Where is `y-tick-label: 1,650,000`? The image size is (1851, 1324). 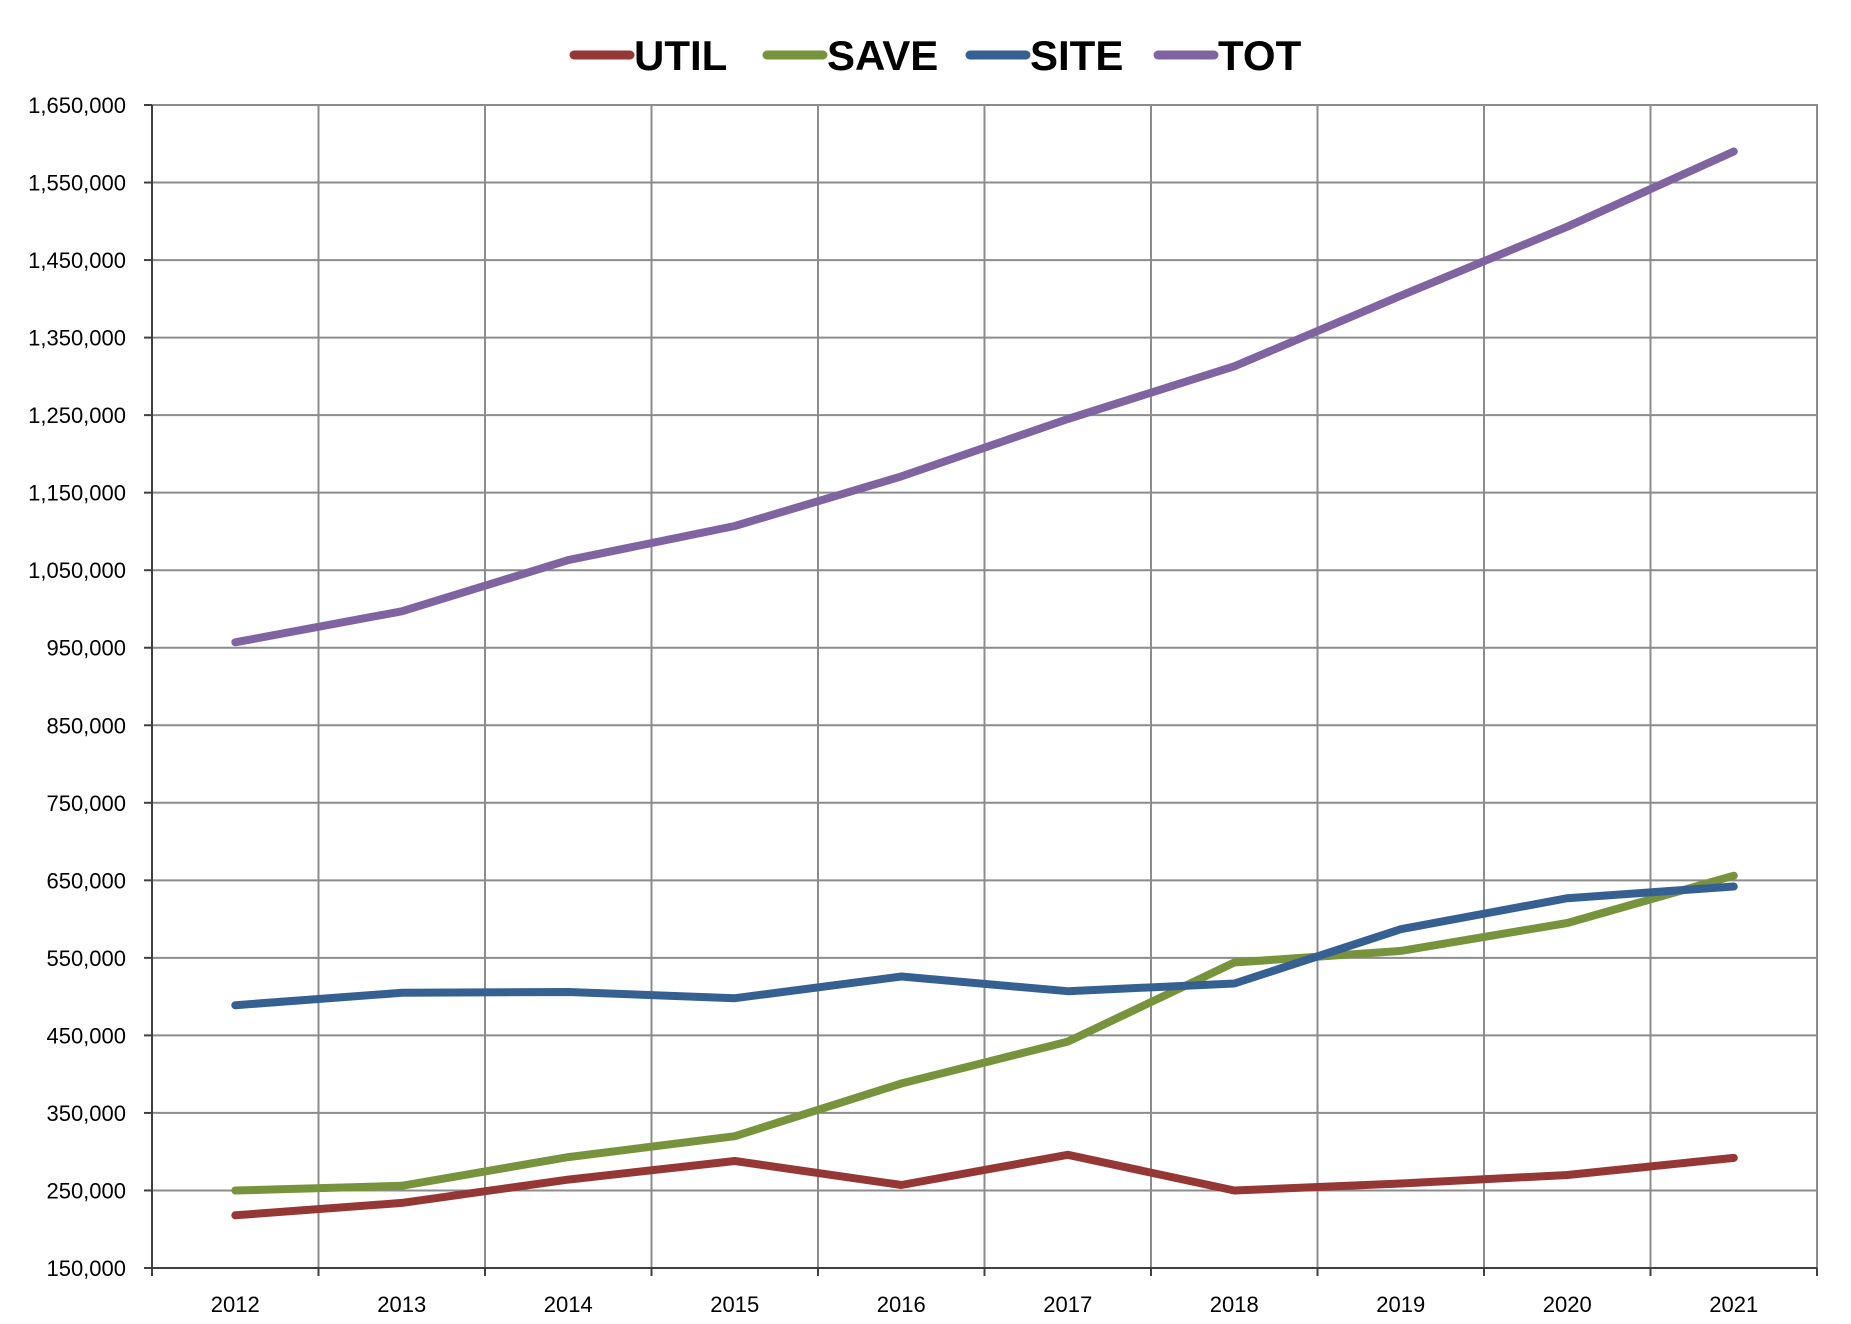 y-tick-label: 1,650,000 is located at coordinates (77, 105).